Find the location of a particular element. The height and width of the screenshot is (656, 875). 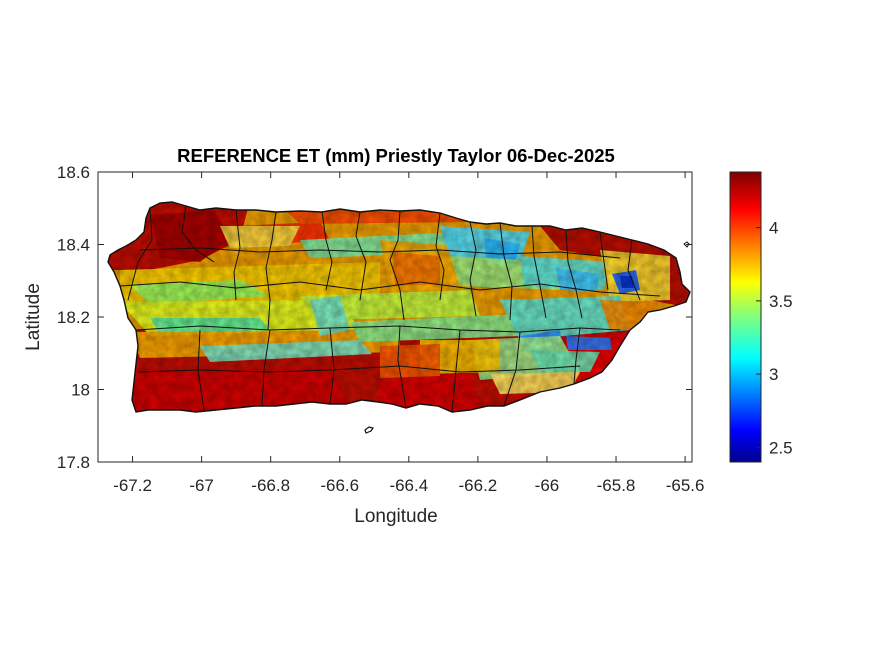

y-tick-label: 18.6 is located at coordinates (73, 172).